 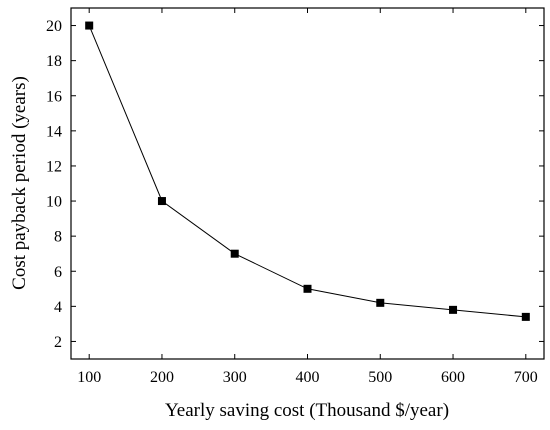 What do you see at coordinates (307, 410) in the screenshot?
I see `x-axis-title: Yearly saving cost (Thousand $/year)` at bounding box center [307, 410].